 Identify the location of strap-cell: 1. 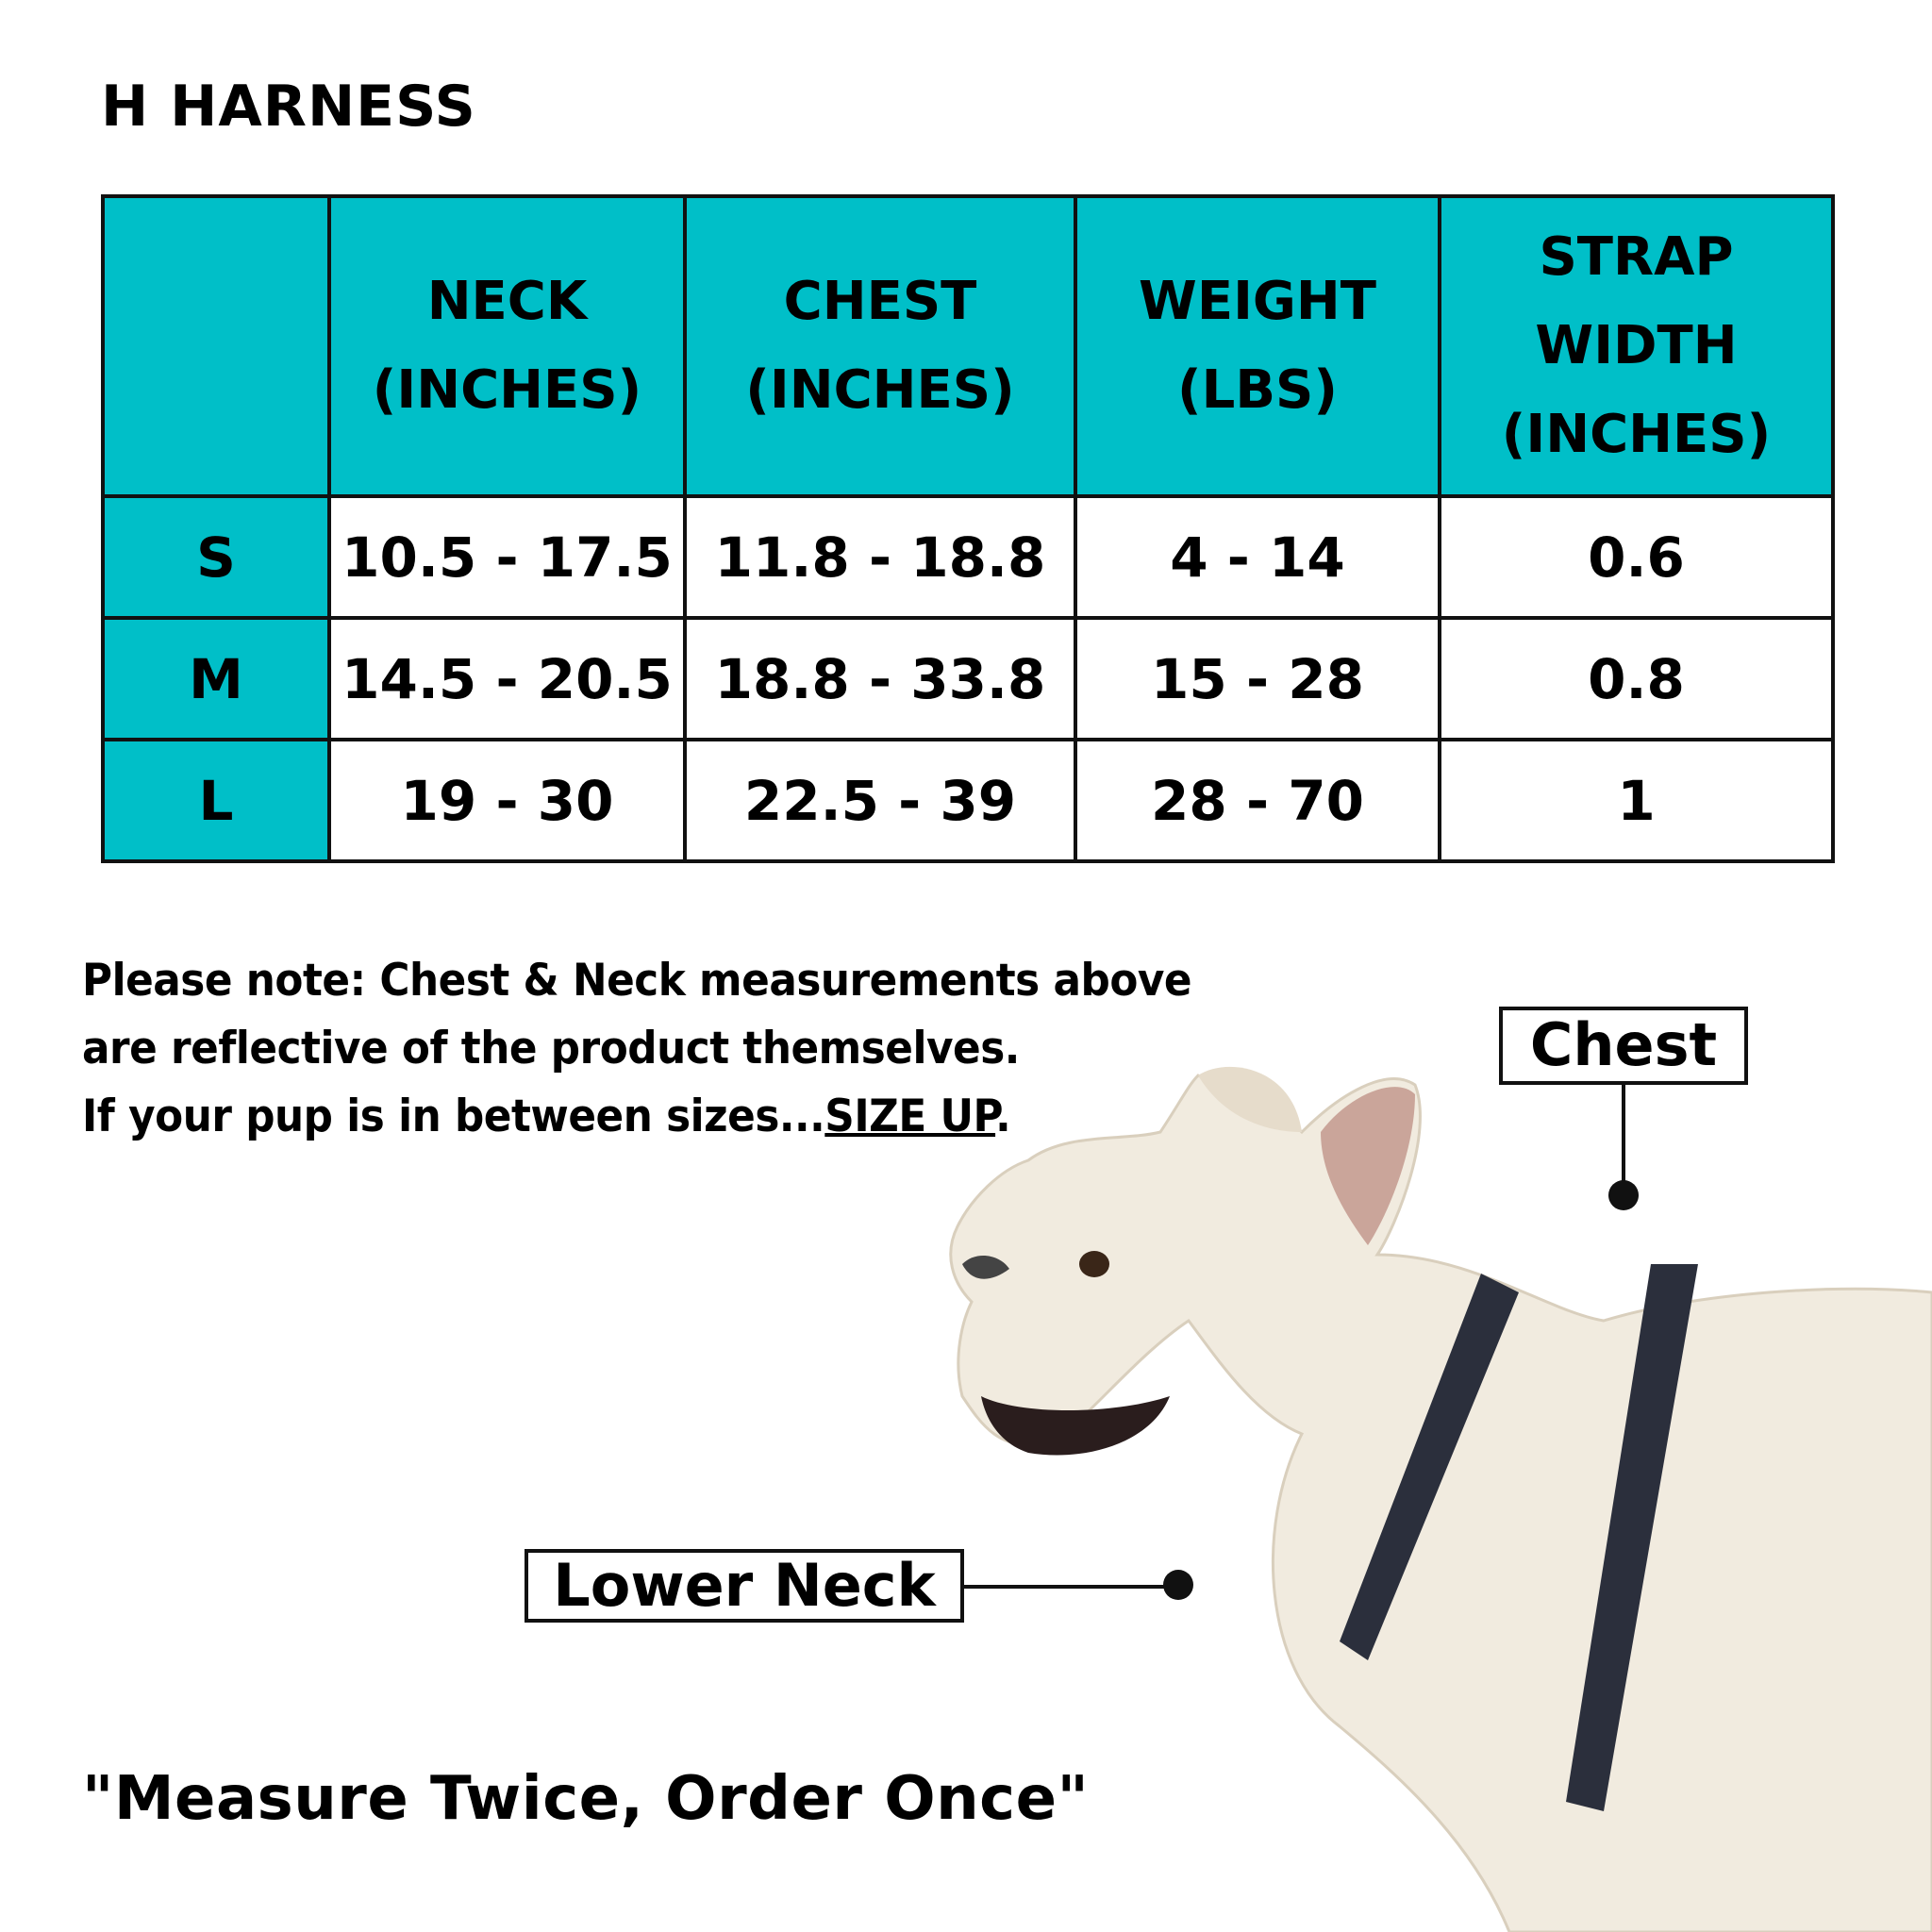
(1637, 801).